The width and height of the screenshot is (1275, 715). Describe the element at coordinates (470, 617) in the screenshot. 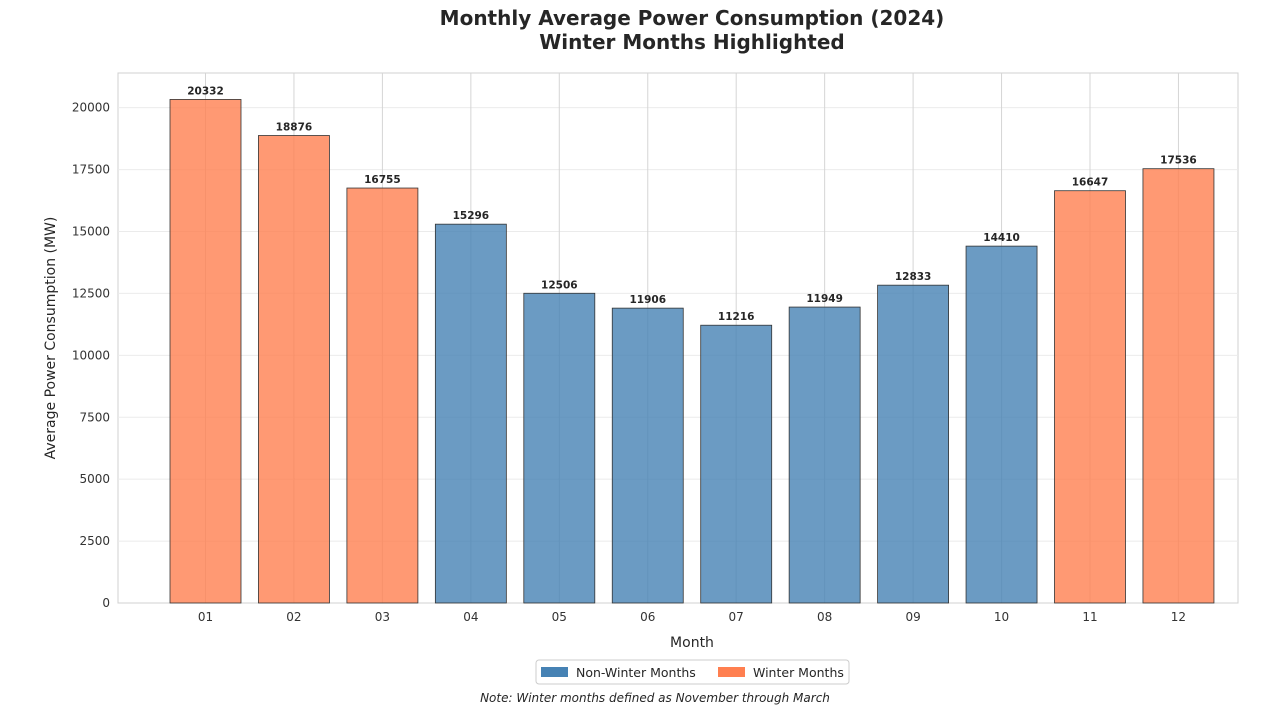

I see `x-tick-label-04: 04` at that location.